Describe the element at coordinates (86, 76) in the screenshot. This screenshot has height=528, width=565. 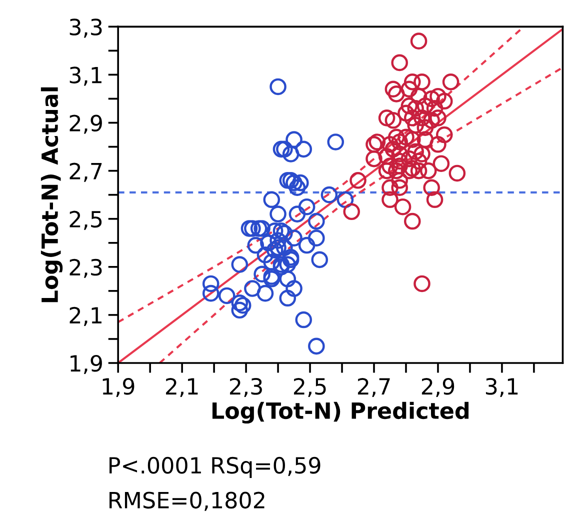
I see `y-tick-label: 3,1` at that location.